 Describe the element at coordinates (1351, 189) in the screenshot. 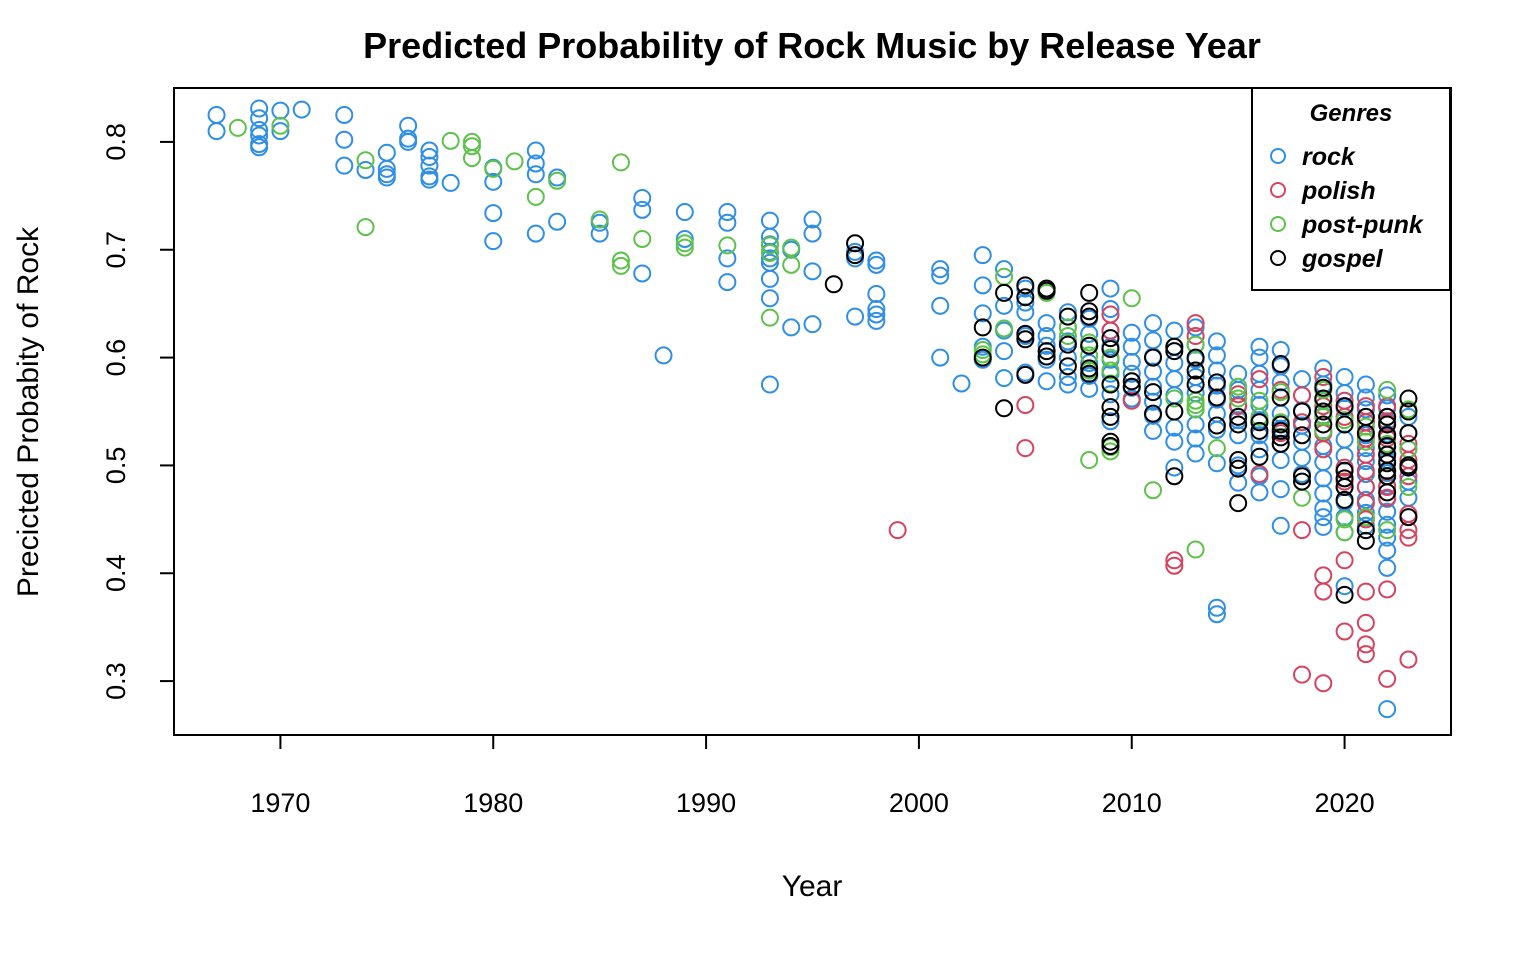

I see `legend: Genres rock polish post-punk gospel` at that location.